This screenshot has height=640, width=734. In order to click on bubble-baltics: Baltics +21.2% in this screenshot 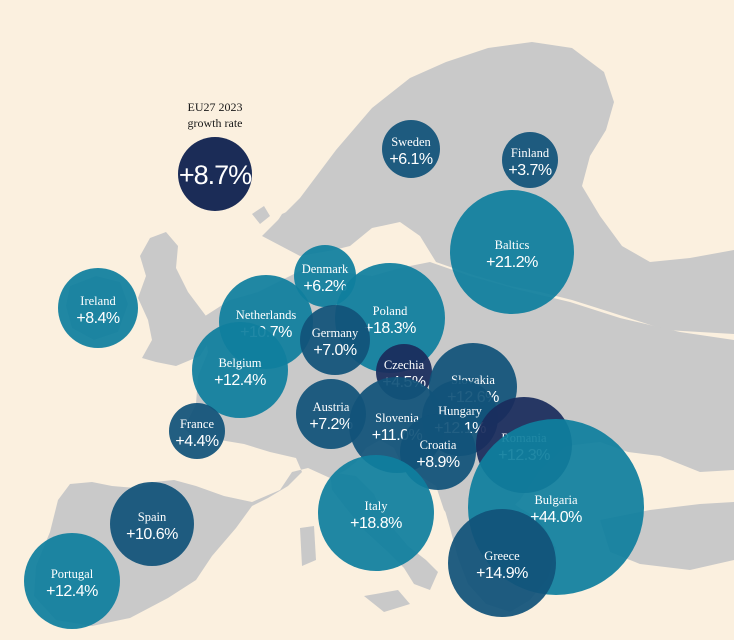, I will do `click(512, 252)`.